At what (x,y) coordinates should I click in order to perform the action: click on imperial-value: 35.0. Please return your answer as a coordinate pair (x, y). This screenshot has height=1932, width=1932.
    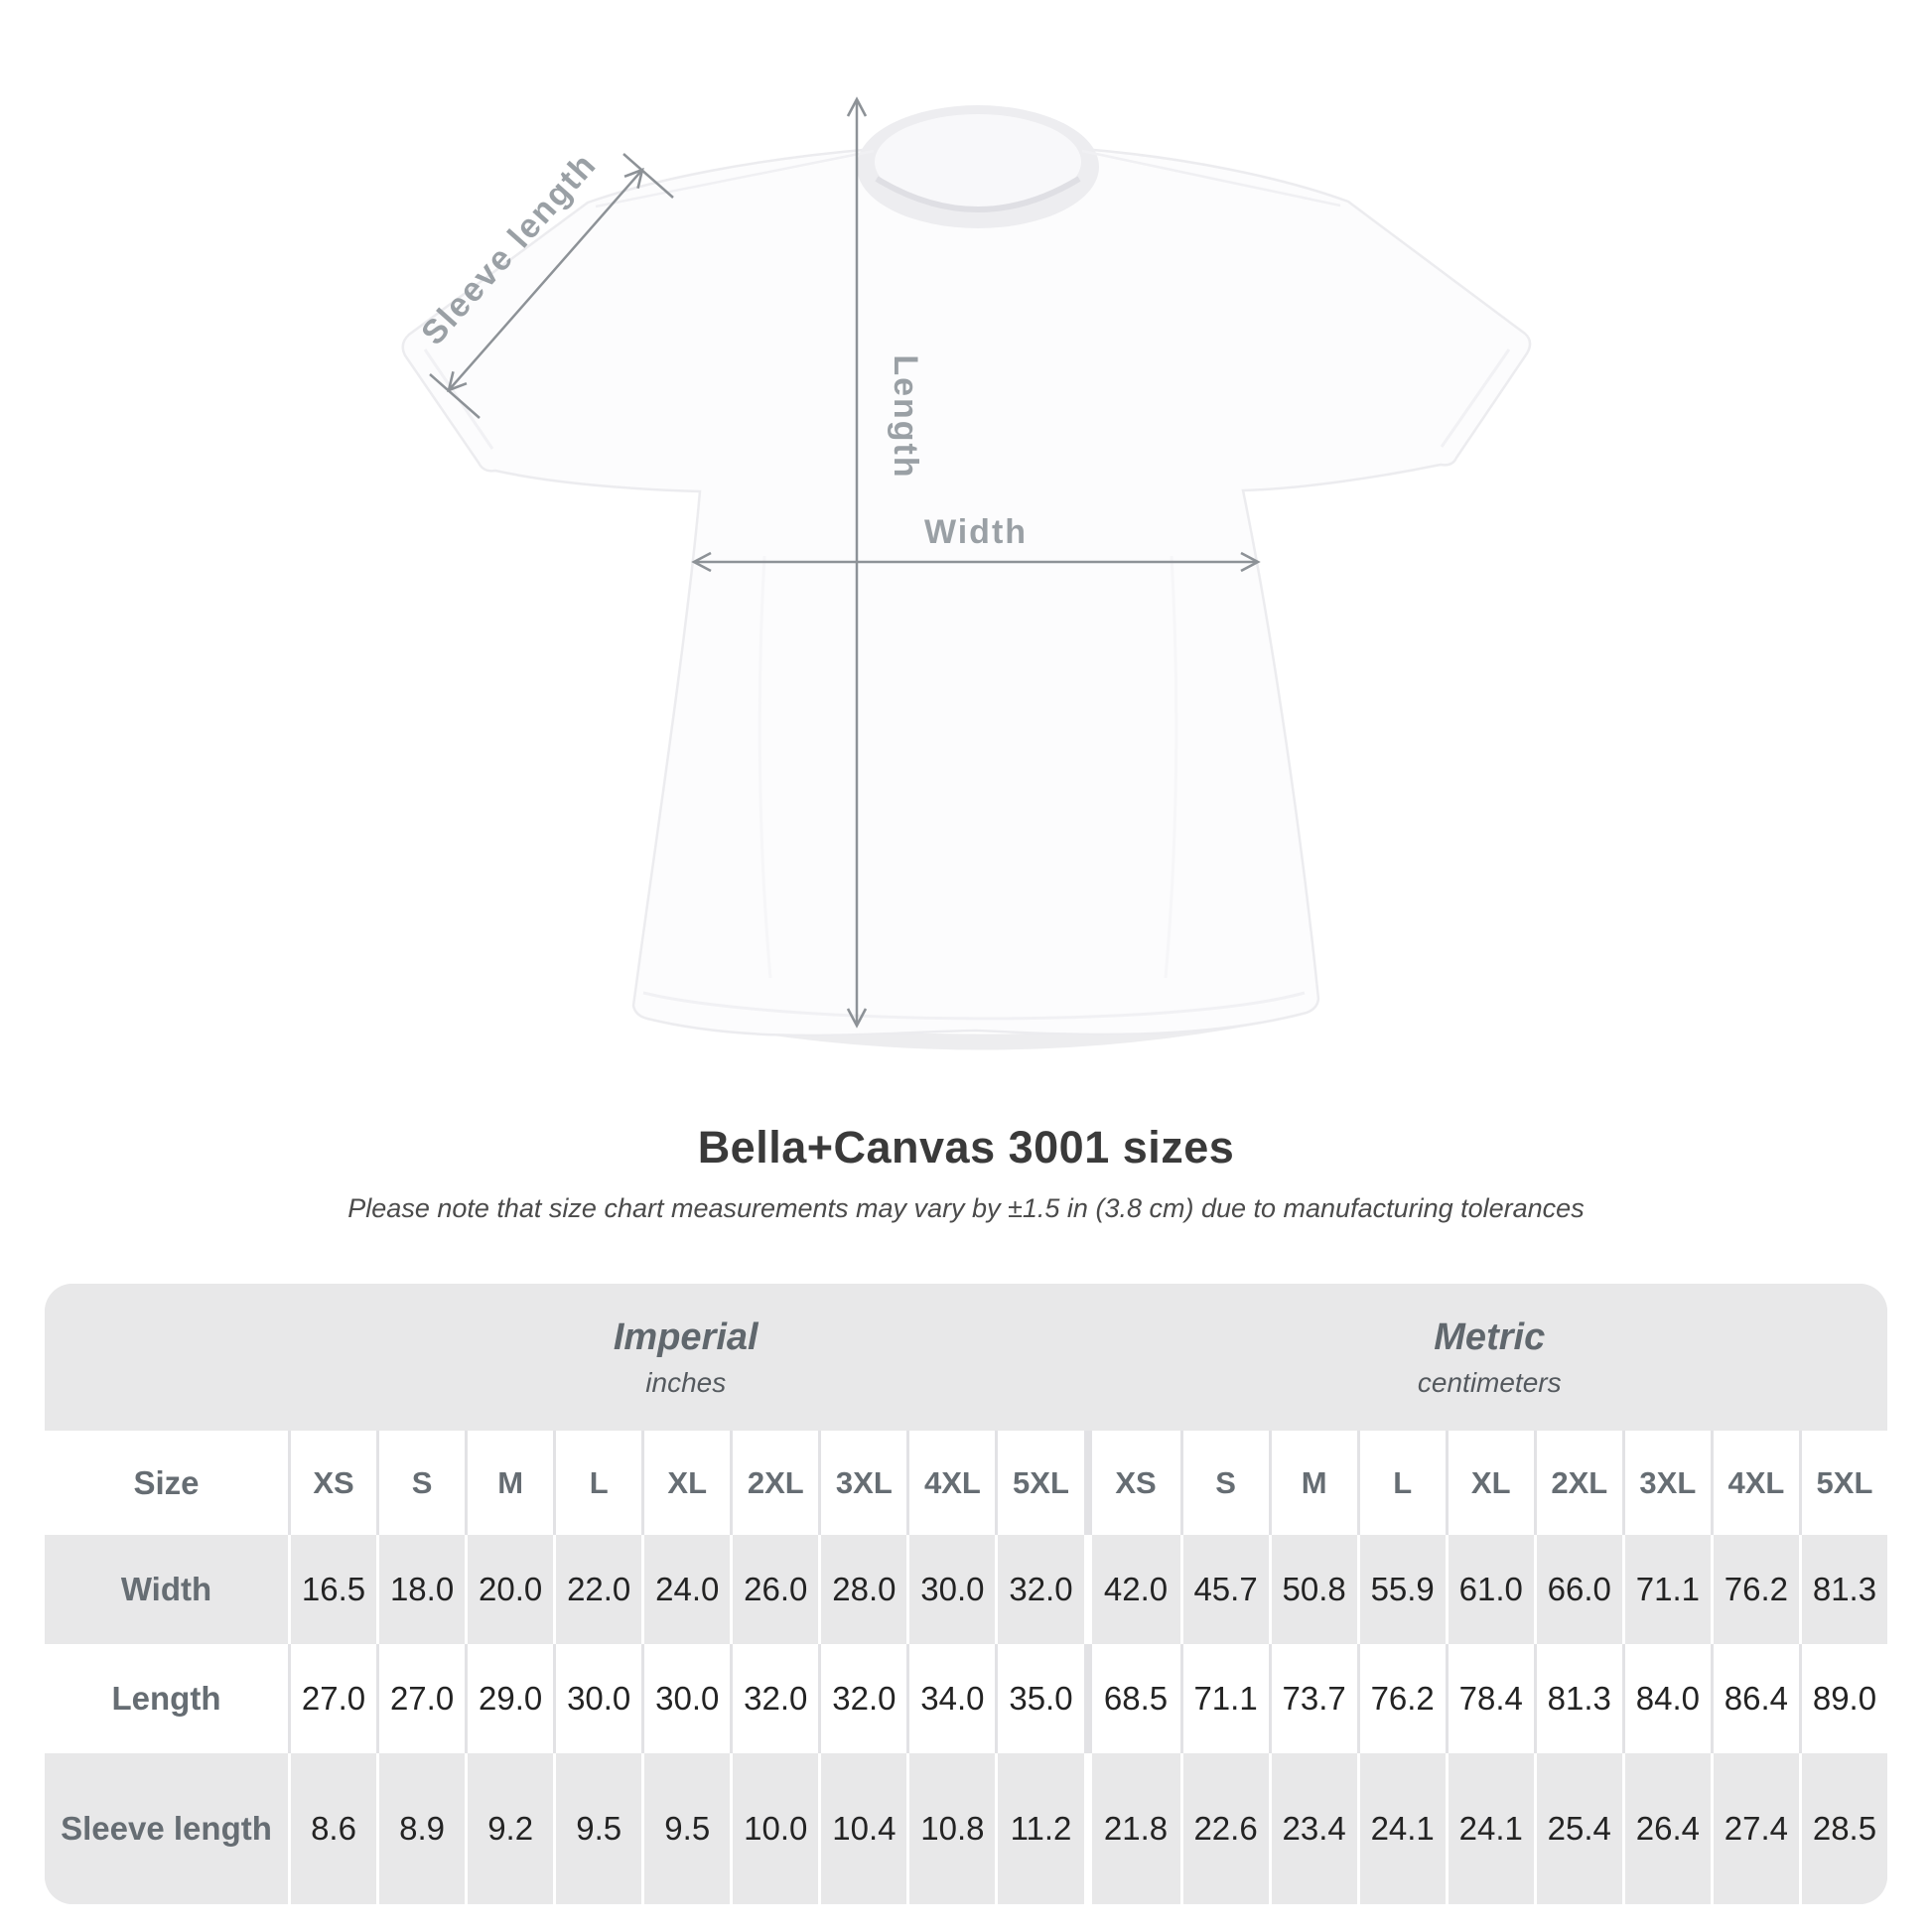
    Looking at the image, I should click on (1039, 1698).